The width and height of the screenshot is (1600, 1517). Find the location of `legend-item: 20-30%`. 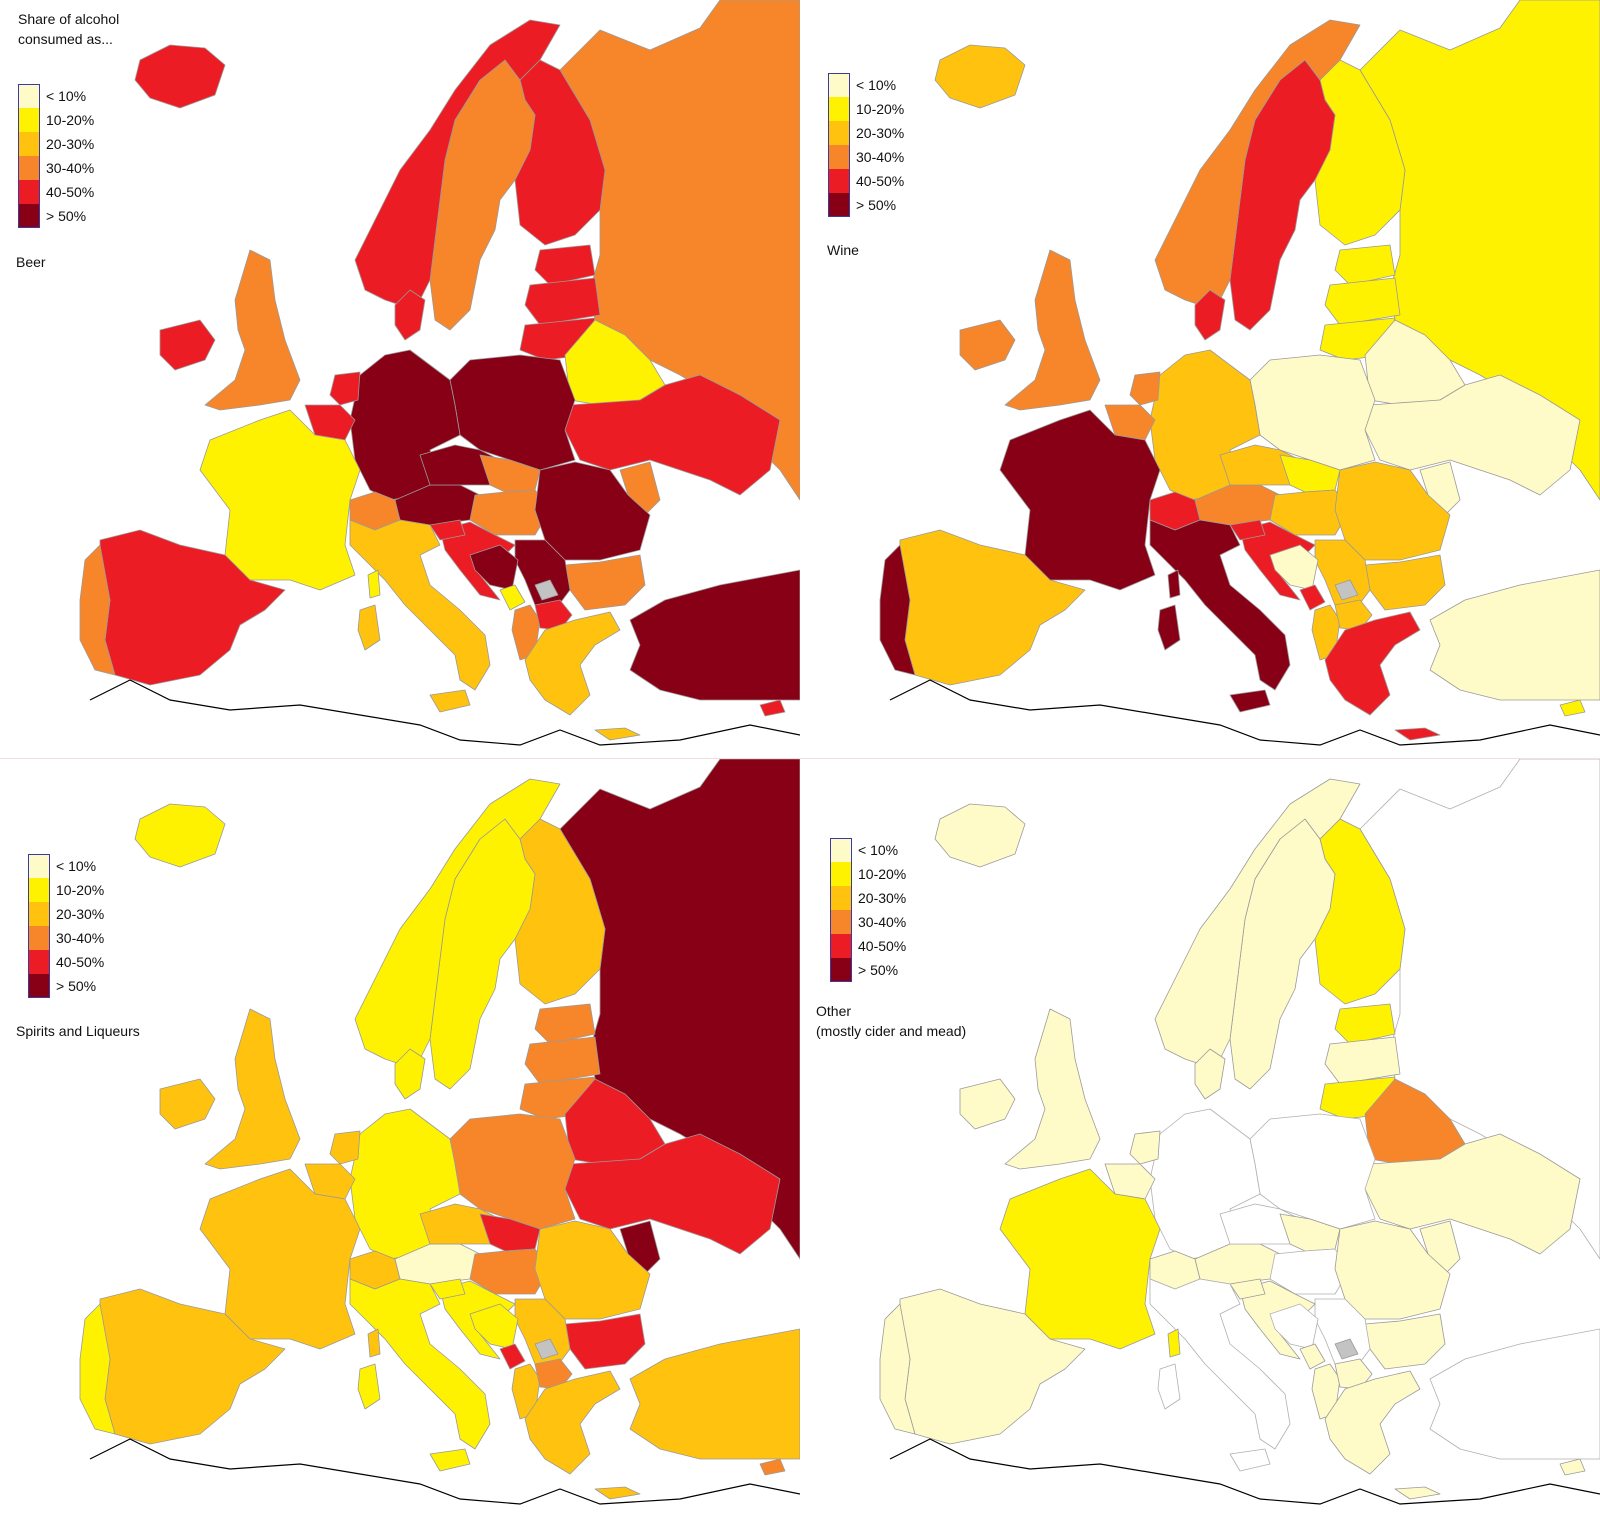

legend-item: 20-30% is located at coordinates (66, 914).